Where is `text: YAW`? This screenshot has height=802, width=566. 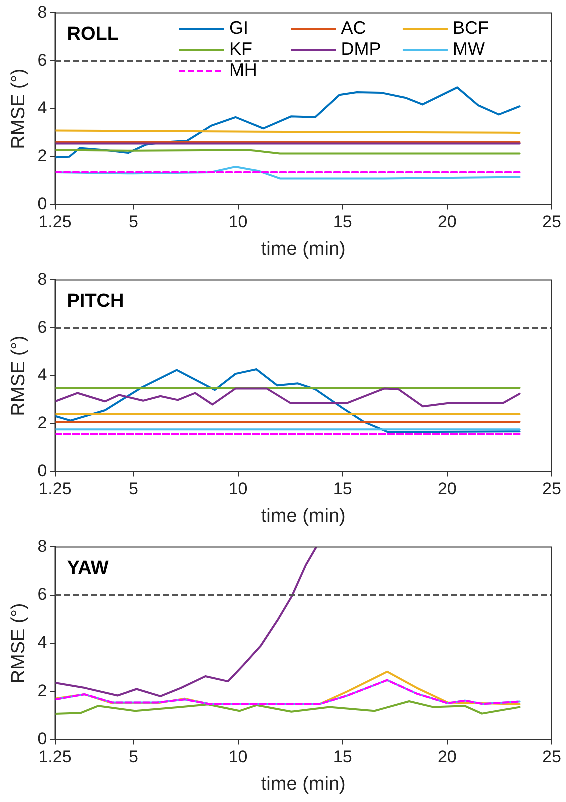 text: YAW is located at coordinates (88, 568).